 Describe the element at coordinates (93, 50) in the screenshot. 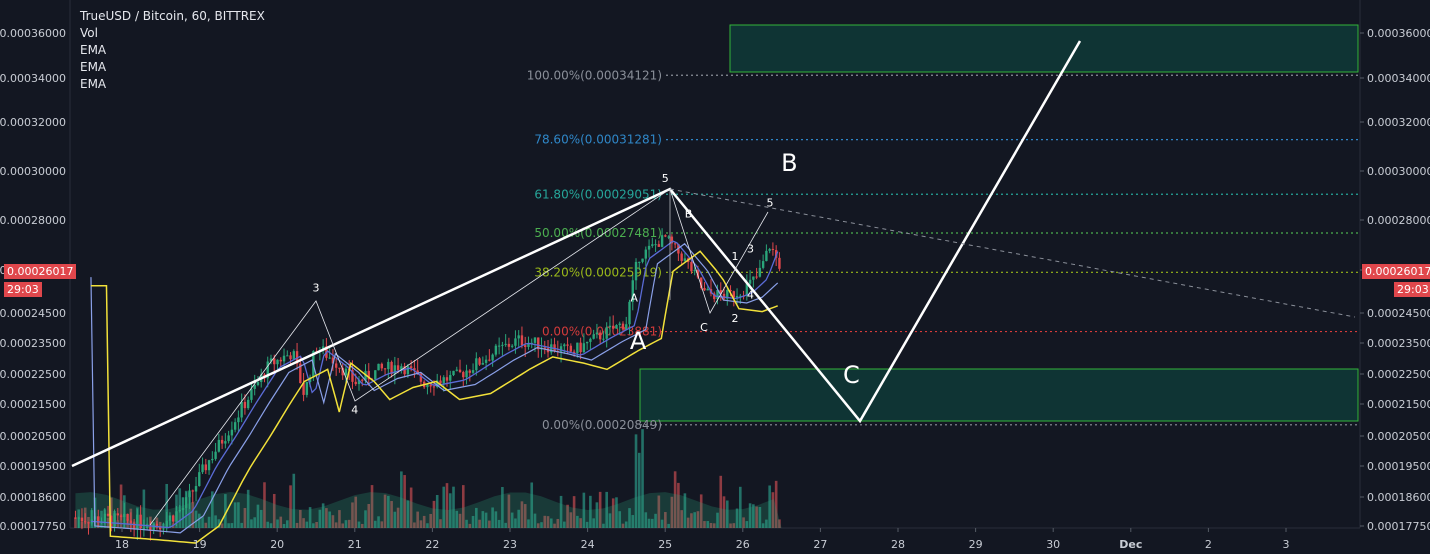

I see `ema-indicator-1: EMA` at that location.